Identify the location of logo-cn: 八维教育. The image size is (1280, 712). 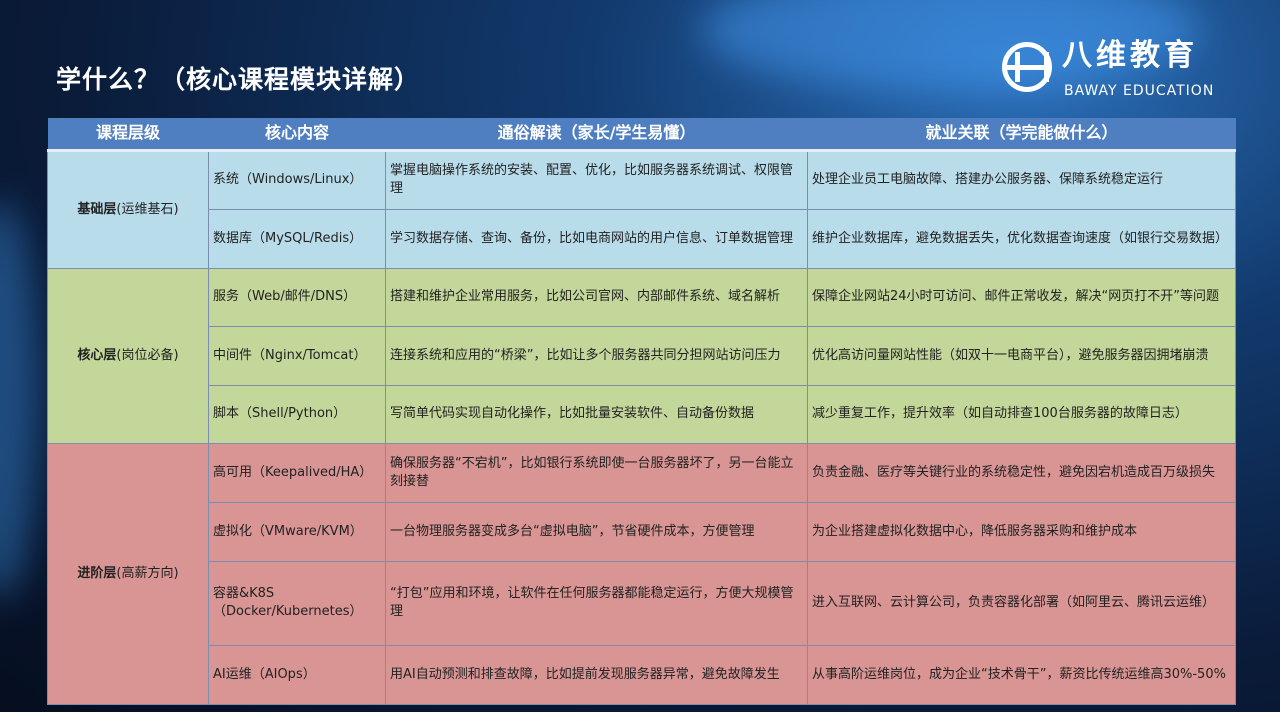
(1130, 55).